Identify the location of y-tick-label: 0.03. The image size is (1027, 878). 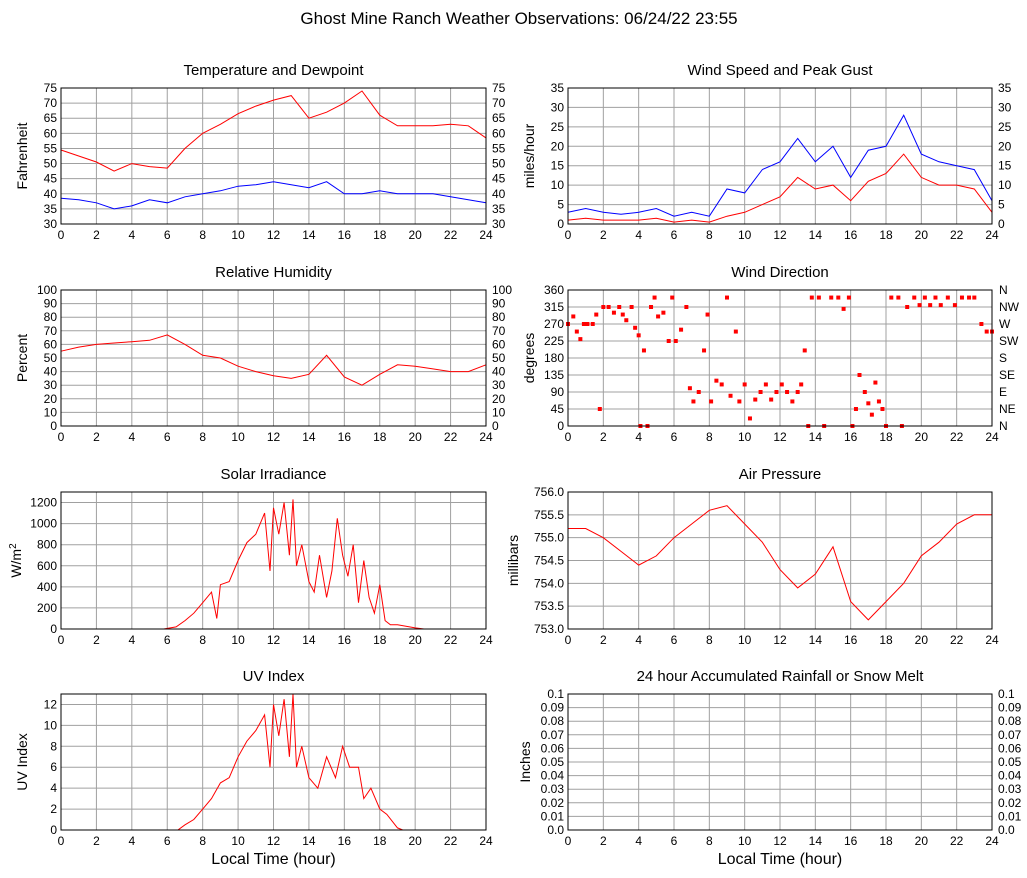
(553, 789).